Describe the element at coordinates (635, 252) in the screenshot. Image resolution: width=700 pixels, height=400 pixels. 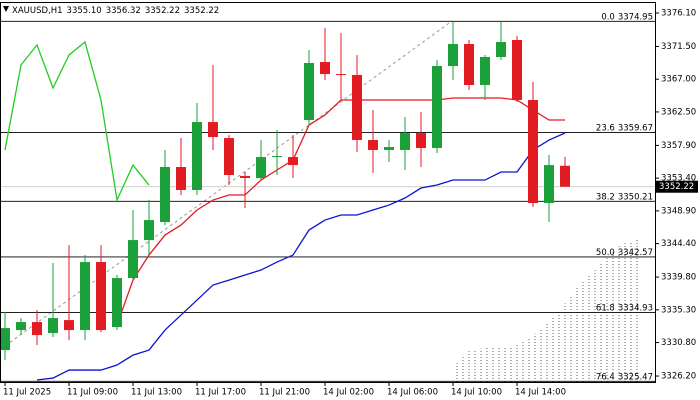
I see `fib-price: 3342.57` at that location.